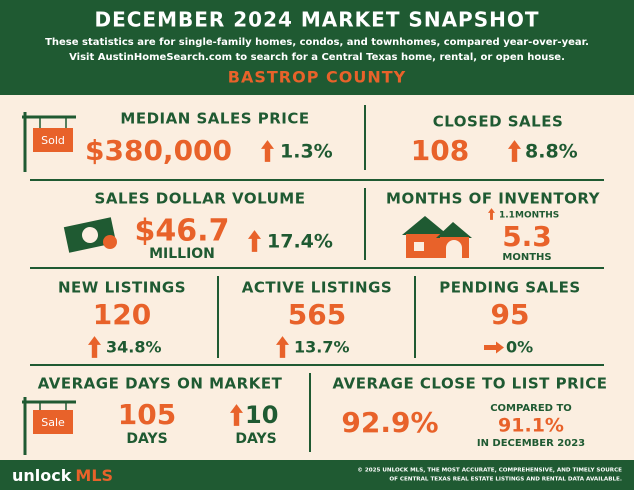 This screenshot has width=634, height=490. What do you see at coordinates (317, 314) in the screenshot?
I see `stat-value: 565` at bounding box center [317, 314].